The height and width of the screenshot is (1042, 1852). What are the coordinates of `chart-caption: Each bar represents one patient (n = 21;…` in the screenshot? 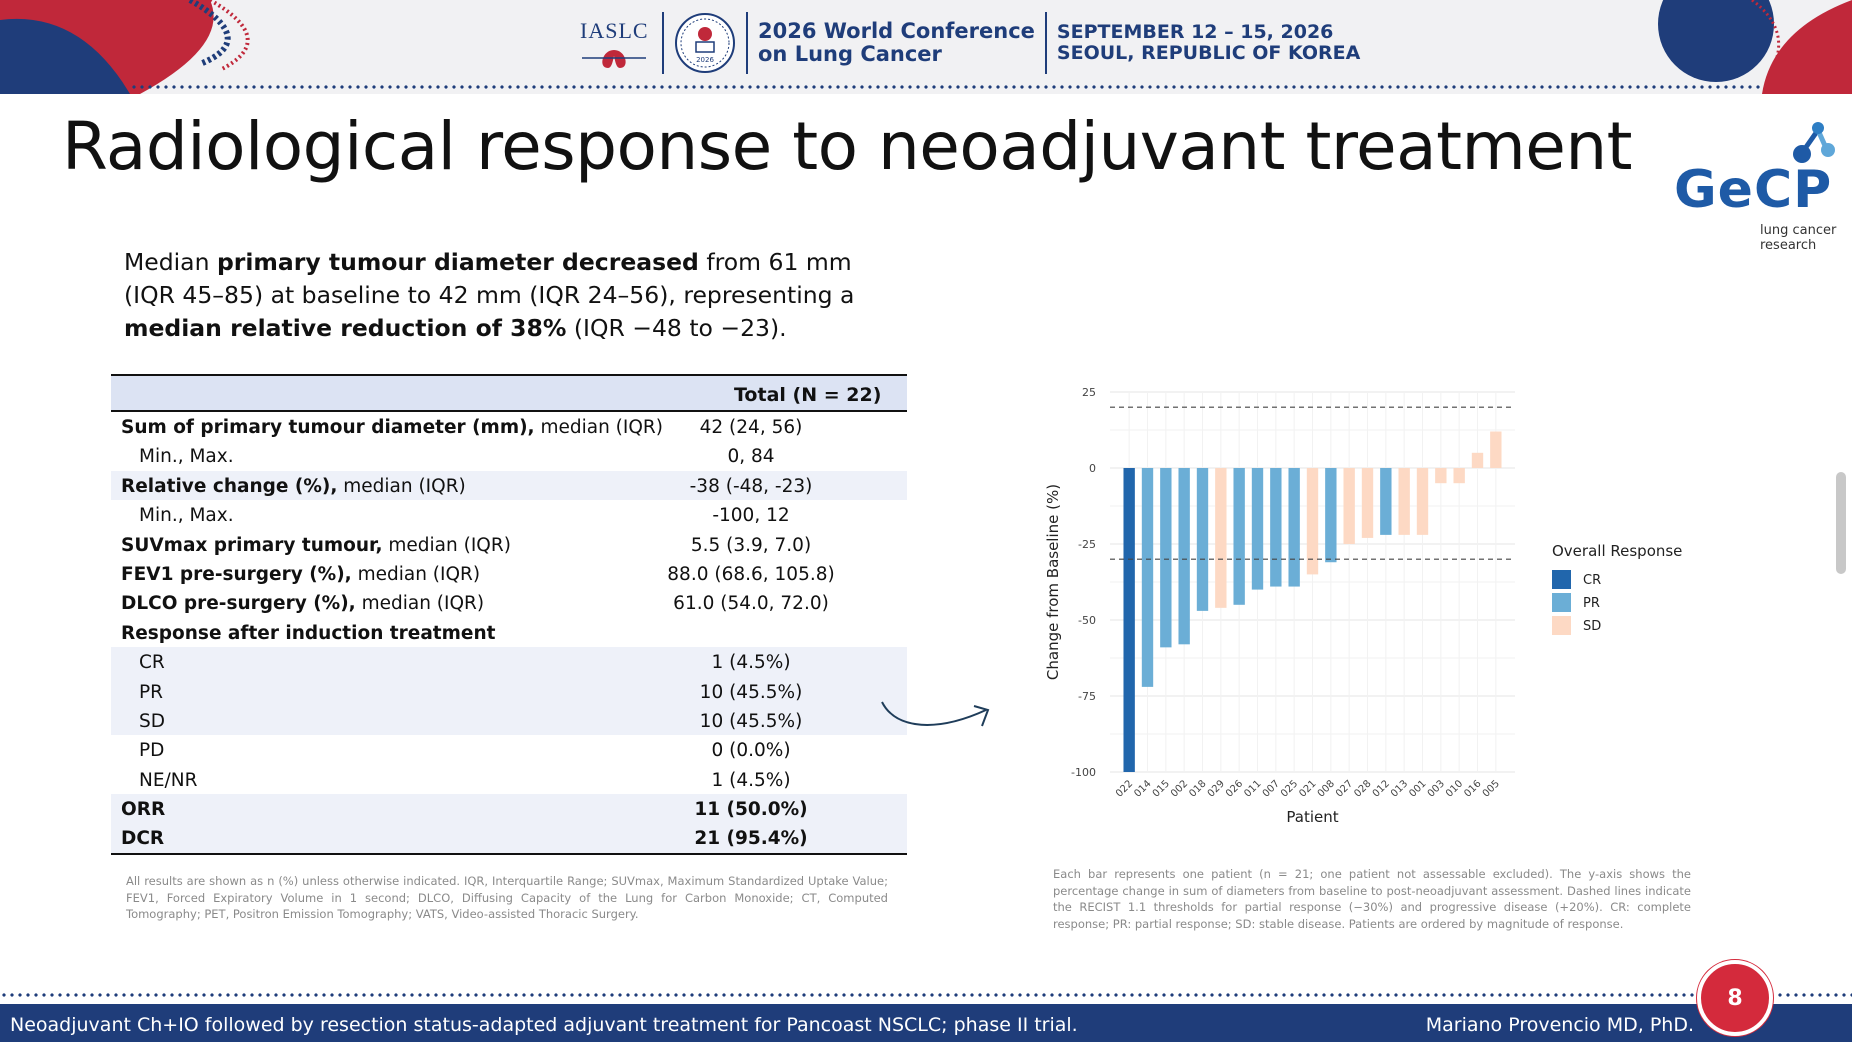 It's located at (1372, 899).